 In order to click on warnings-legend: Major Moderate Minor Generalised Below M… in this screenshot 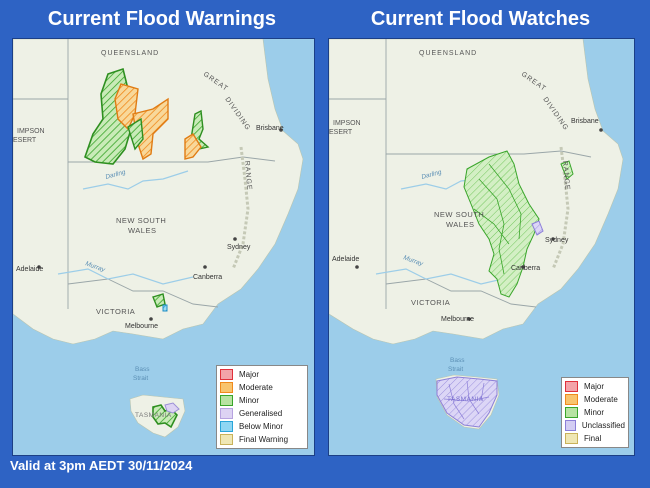, I will do `click(262, 407)`.